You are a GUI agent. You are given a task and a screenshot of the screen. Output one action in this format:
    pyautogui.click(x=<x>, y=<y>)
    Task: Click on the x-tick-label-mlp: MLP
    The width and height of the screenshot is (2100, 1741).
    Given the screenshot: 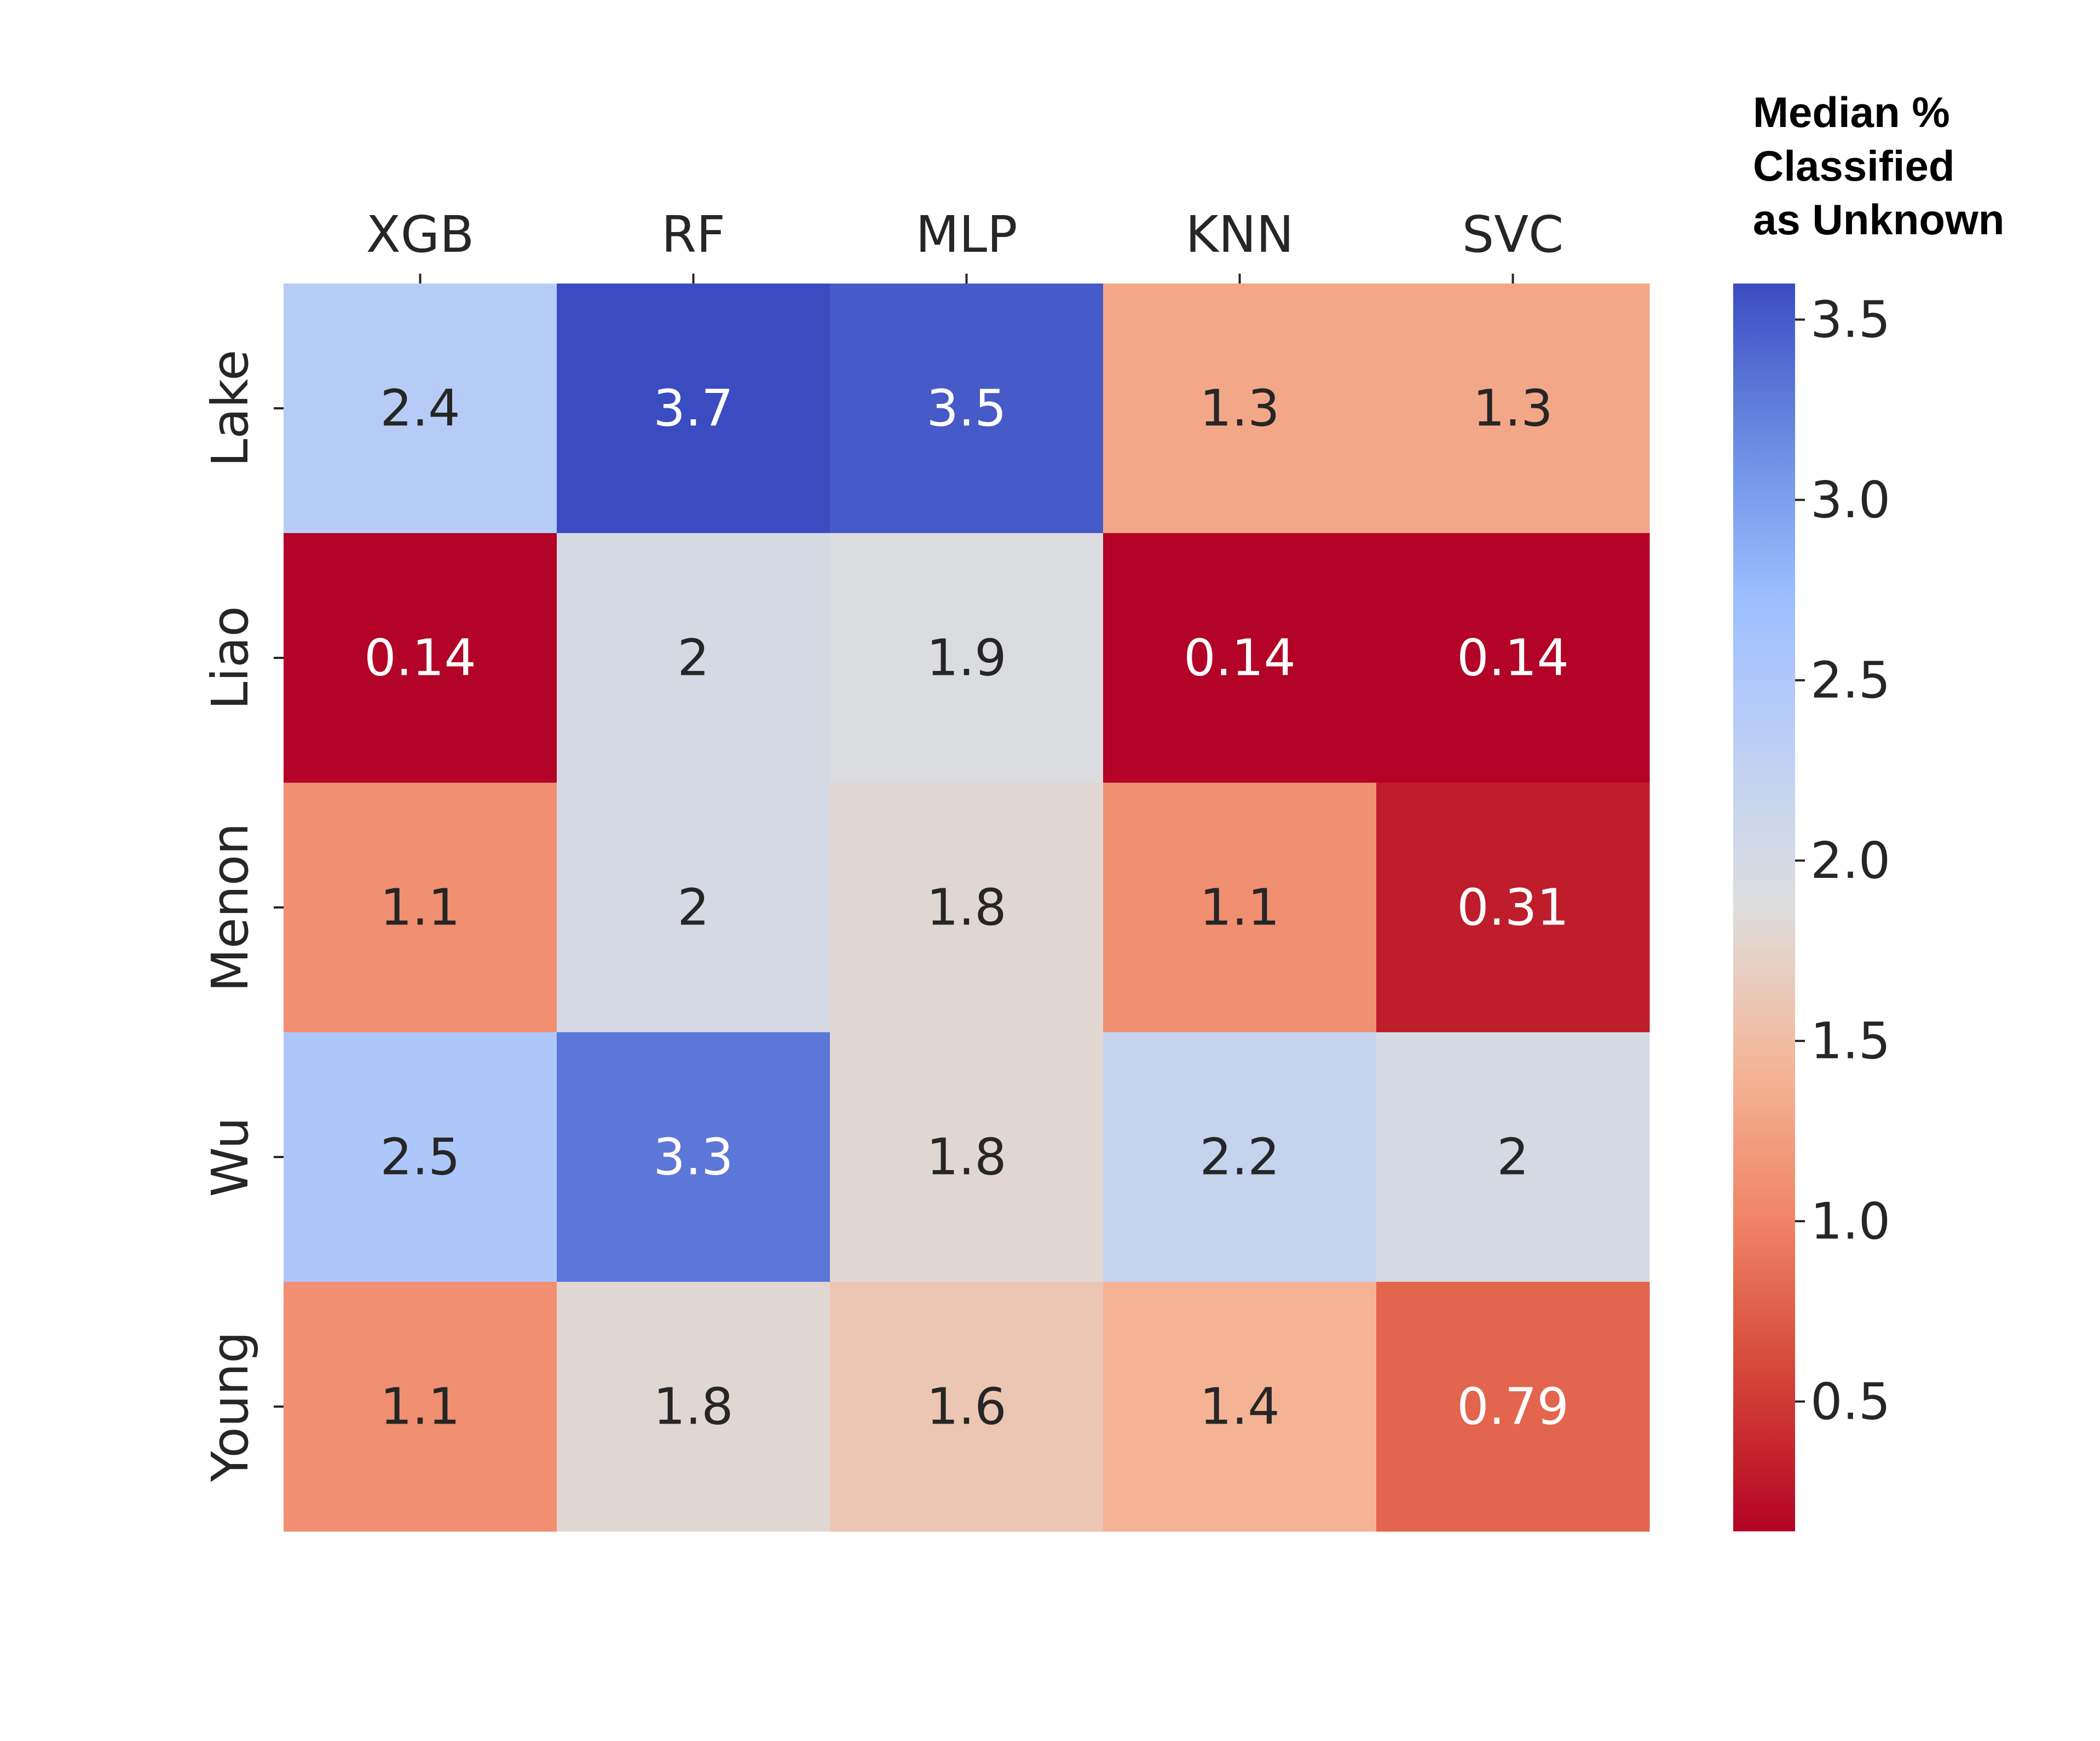 What is the action you would take?
    pyautogui.click(x=966, y=234)
    